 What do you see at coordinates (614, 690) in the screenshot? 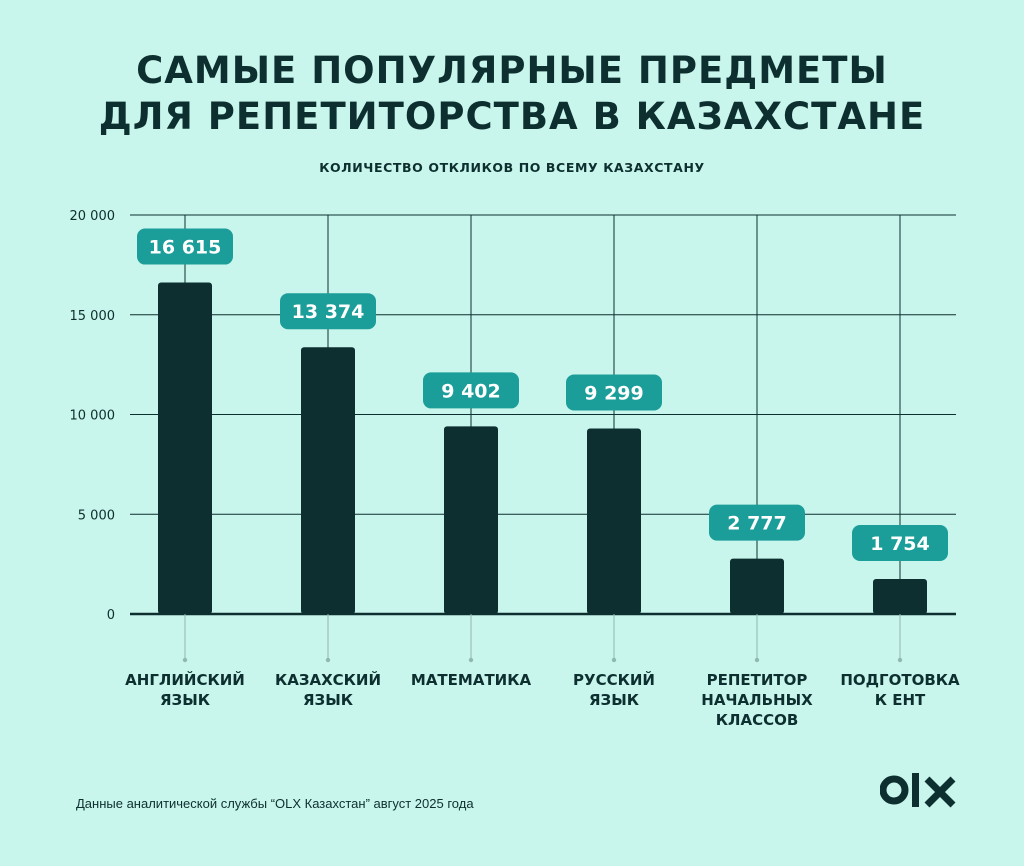
I see `category-label: РУССКИЙ ЯЗЫК` at bounding box center [614, 690].